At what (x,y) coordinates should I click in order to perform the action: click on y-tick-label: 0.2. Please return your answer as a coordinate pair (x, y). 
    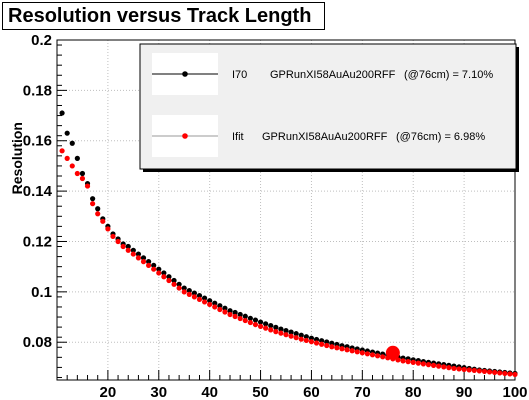
    Looking at the image, I should click on (41, 40).